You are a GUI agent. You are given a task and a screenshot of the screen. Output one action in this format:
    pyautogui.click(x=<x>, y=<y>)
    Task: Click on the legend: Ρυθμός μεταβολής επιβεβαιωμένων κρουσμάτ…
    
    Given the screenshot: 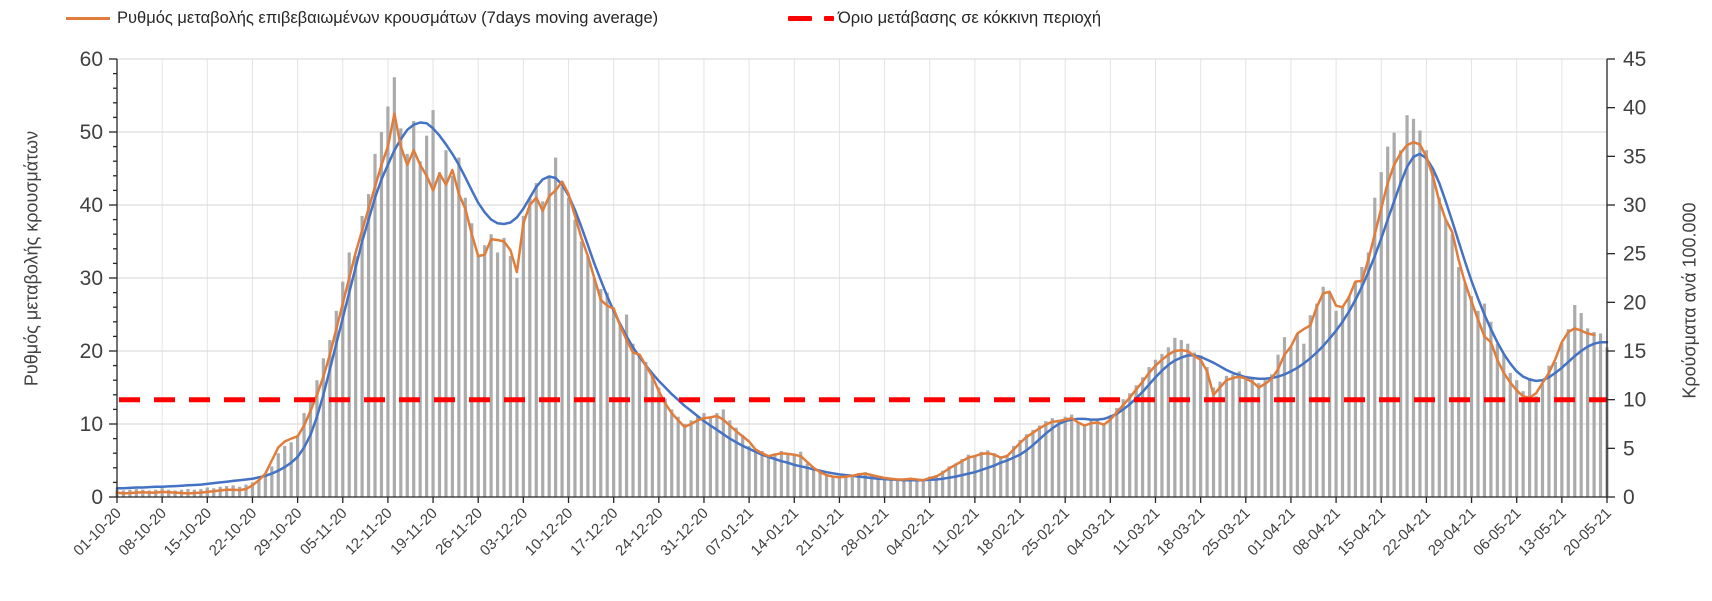 What is the action you would take?
    pyautogui.click(x=856, y=18)
    